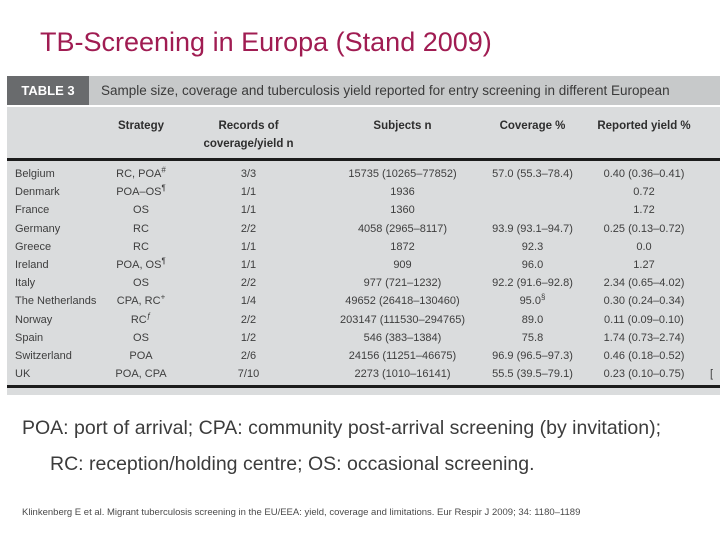 This screenshot has width=720, height=540. I want to click on records-cell: 2/6, so click(248, 355).